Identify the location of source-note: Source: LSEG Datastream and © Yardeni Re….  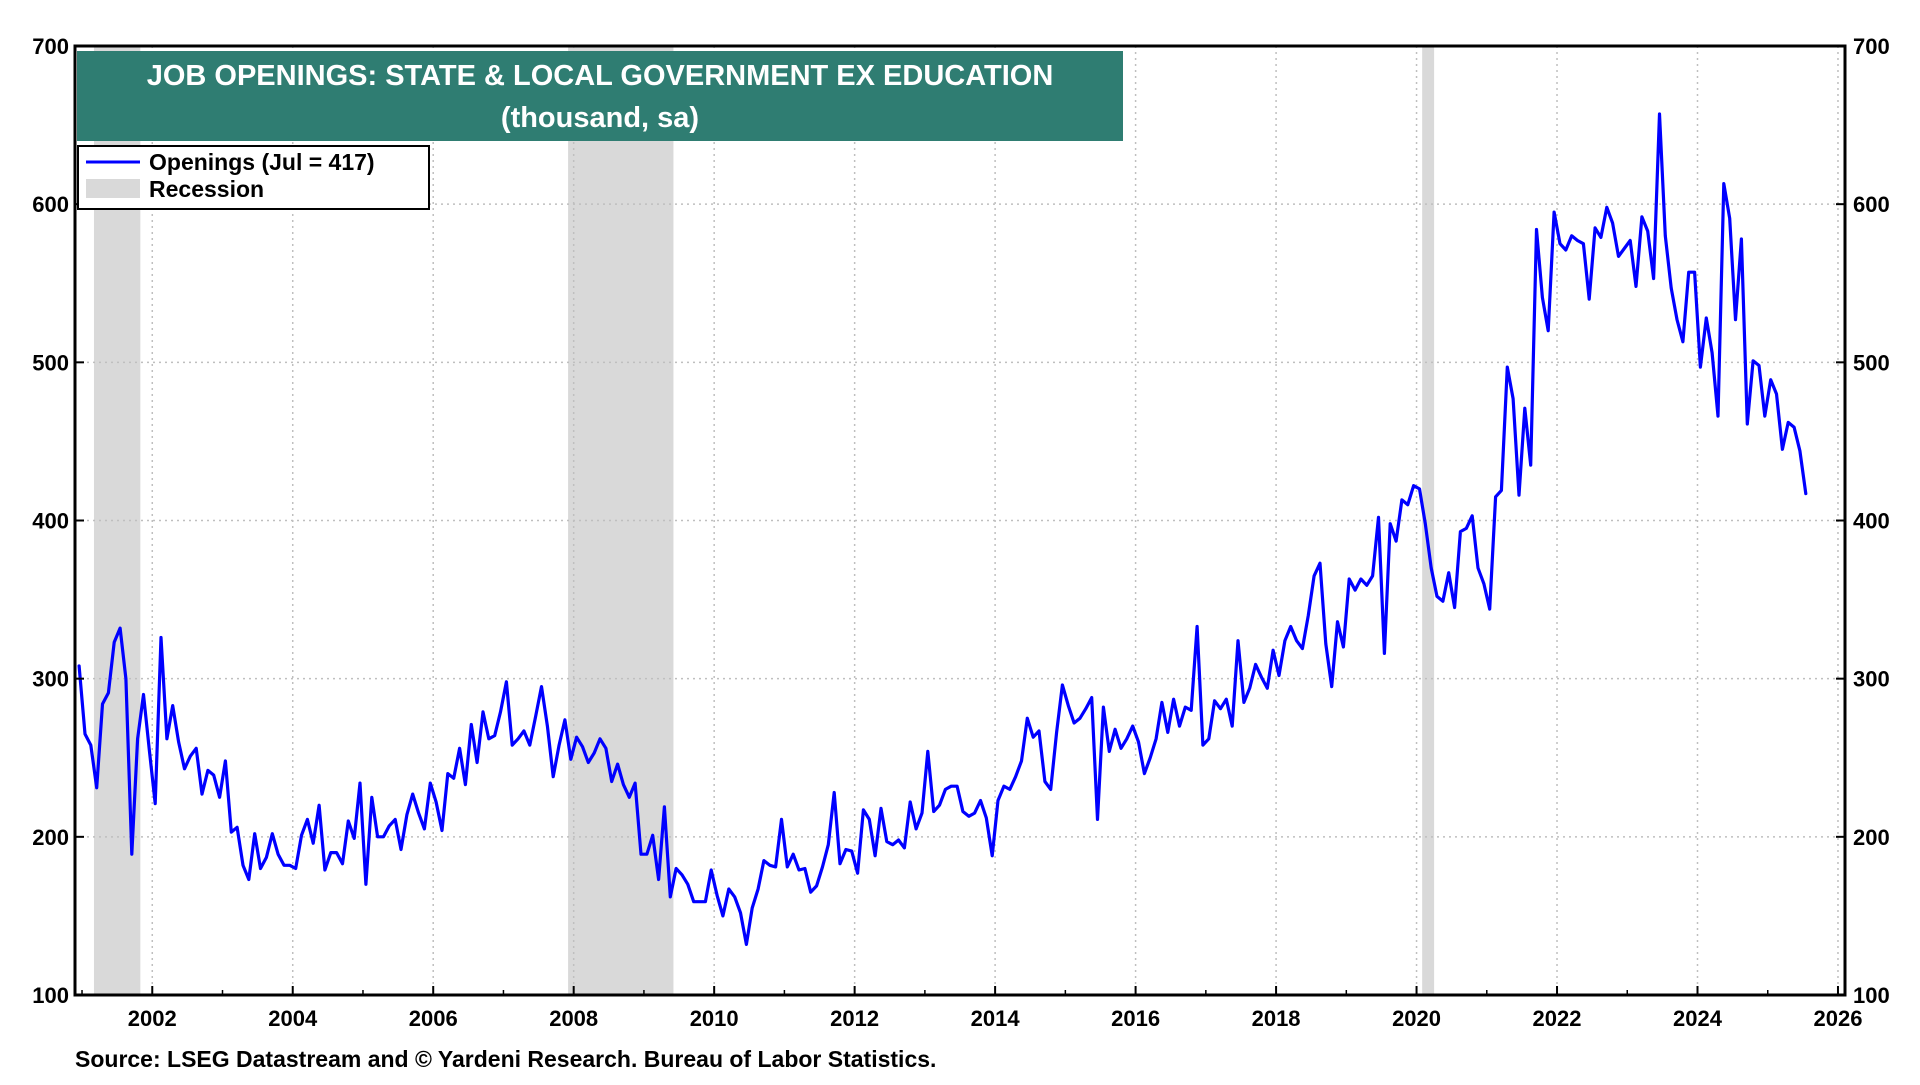
(505, 1059).